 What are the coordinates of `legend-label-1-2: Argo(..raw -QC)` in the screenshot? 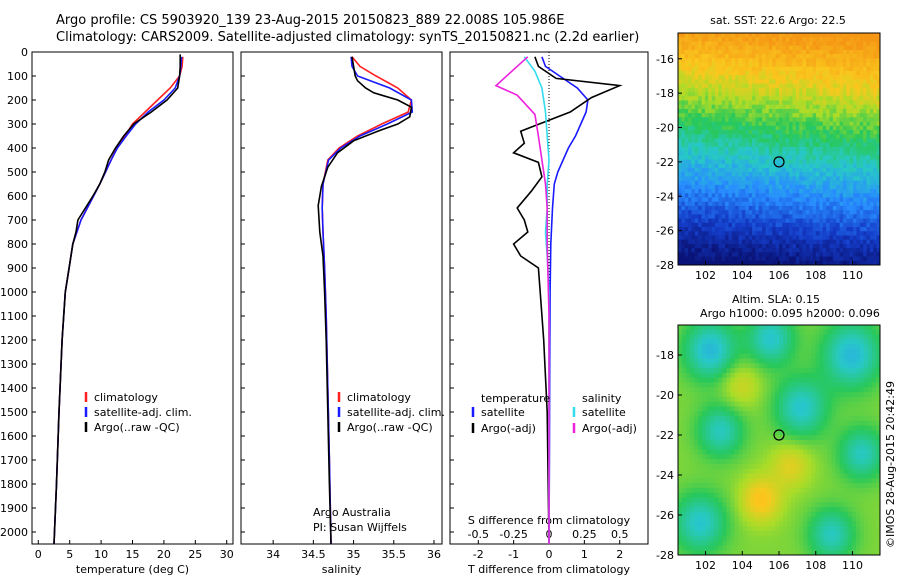 It's located at (390, 427).